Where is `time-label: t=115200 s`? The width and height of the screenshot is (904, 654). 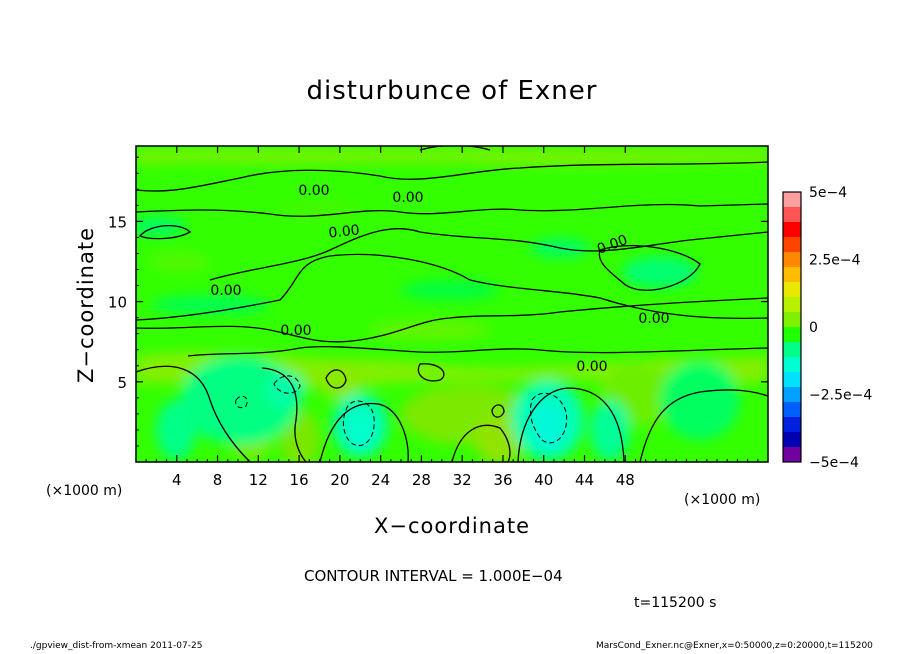 time-label: t=115200 s is located at coordinates (675, 603).